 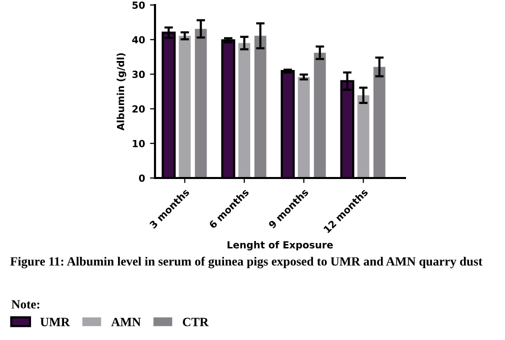 I want to click on y-tick-label: 50, so click(x=138, y=5).